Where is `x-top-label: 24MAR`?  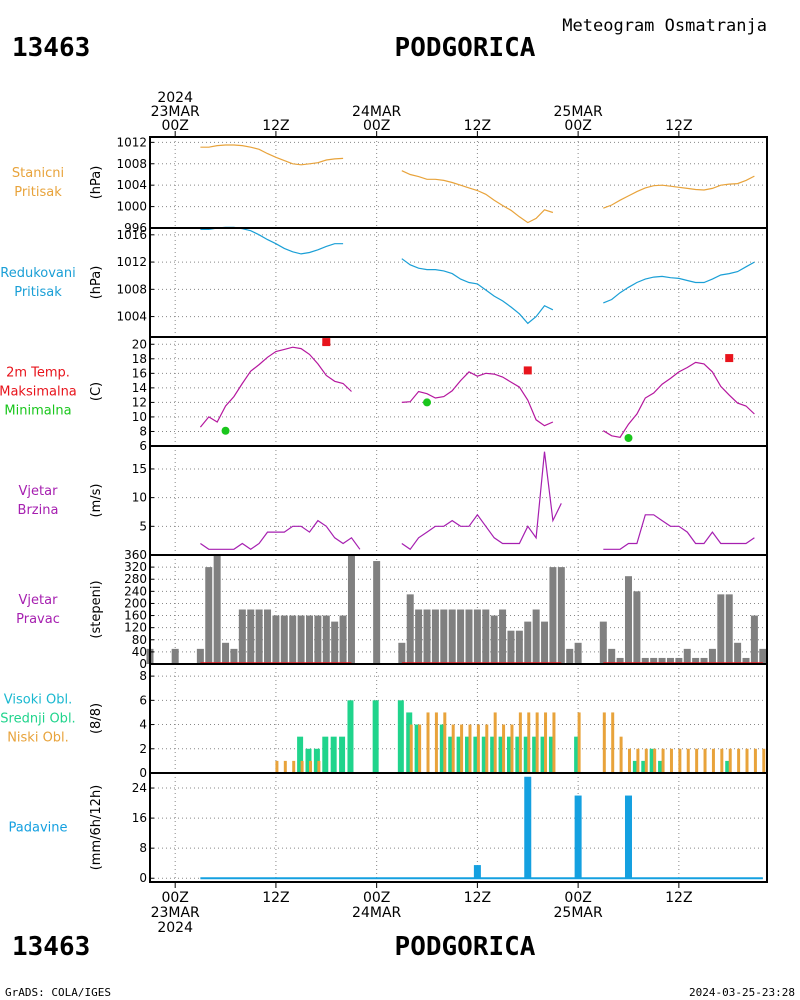 x-top-label: 24MAR is located at coordinates (376, 112).